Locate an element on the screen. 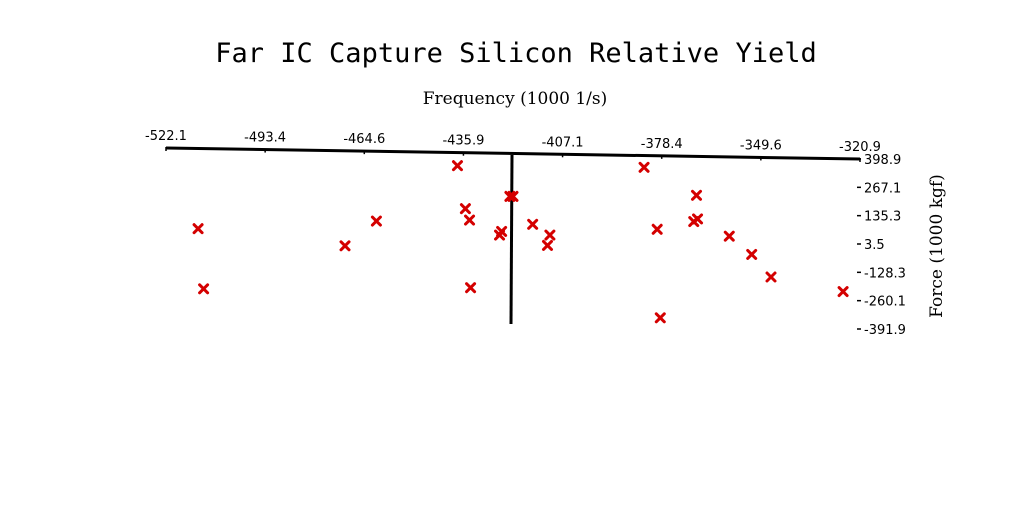 The image size is (1024, 512). x-axis-line is located at coordinates (513, 153).